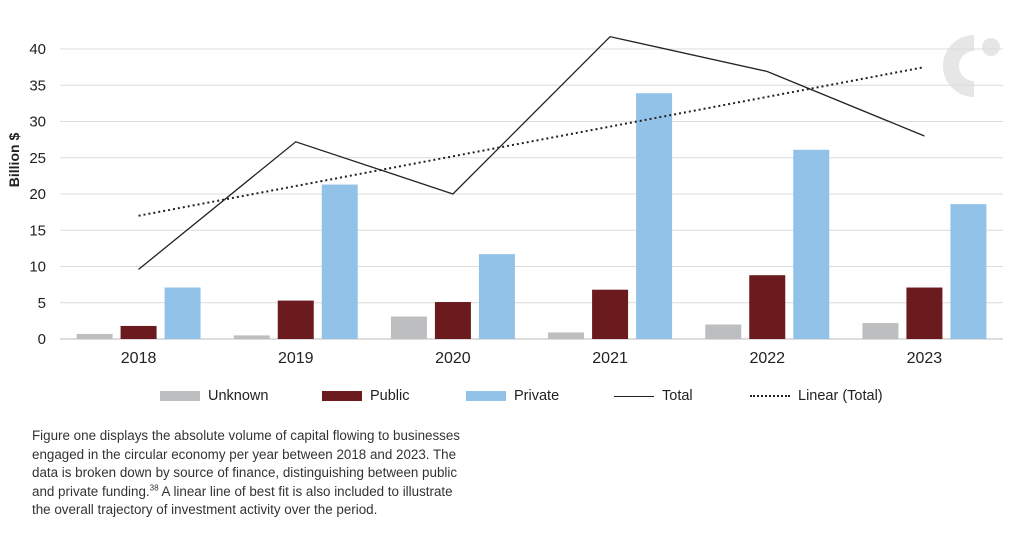 This screenshot has width=1022, height=552. What do you see at coordinates (42, 339) in the screenshot?
I see `y-tick-label: 0` at bounding box center [42, 339].